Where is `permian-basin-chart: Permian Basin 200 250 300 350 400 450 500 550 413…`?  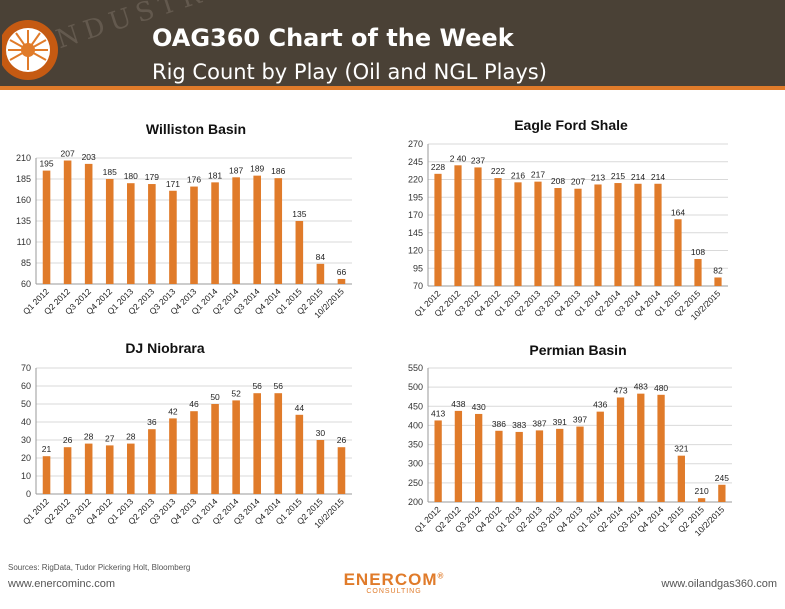 permian-basin-chart: Permian Basin 200 250 300 350 400 450 500 550 413… is located at coordinates (570, 440).